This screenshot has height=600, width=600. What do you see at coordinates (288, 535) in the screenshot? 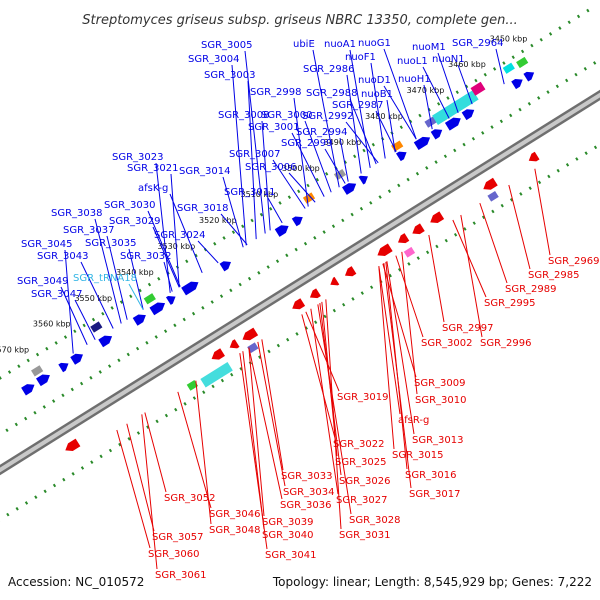
I see `gene-label-sgr-3040: SGR_3040` at bounding box center [288, 535].